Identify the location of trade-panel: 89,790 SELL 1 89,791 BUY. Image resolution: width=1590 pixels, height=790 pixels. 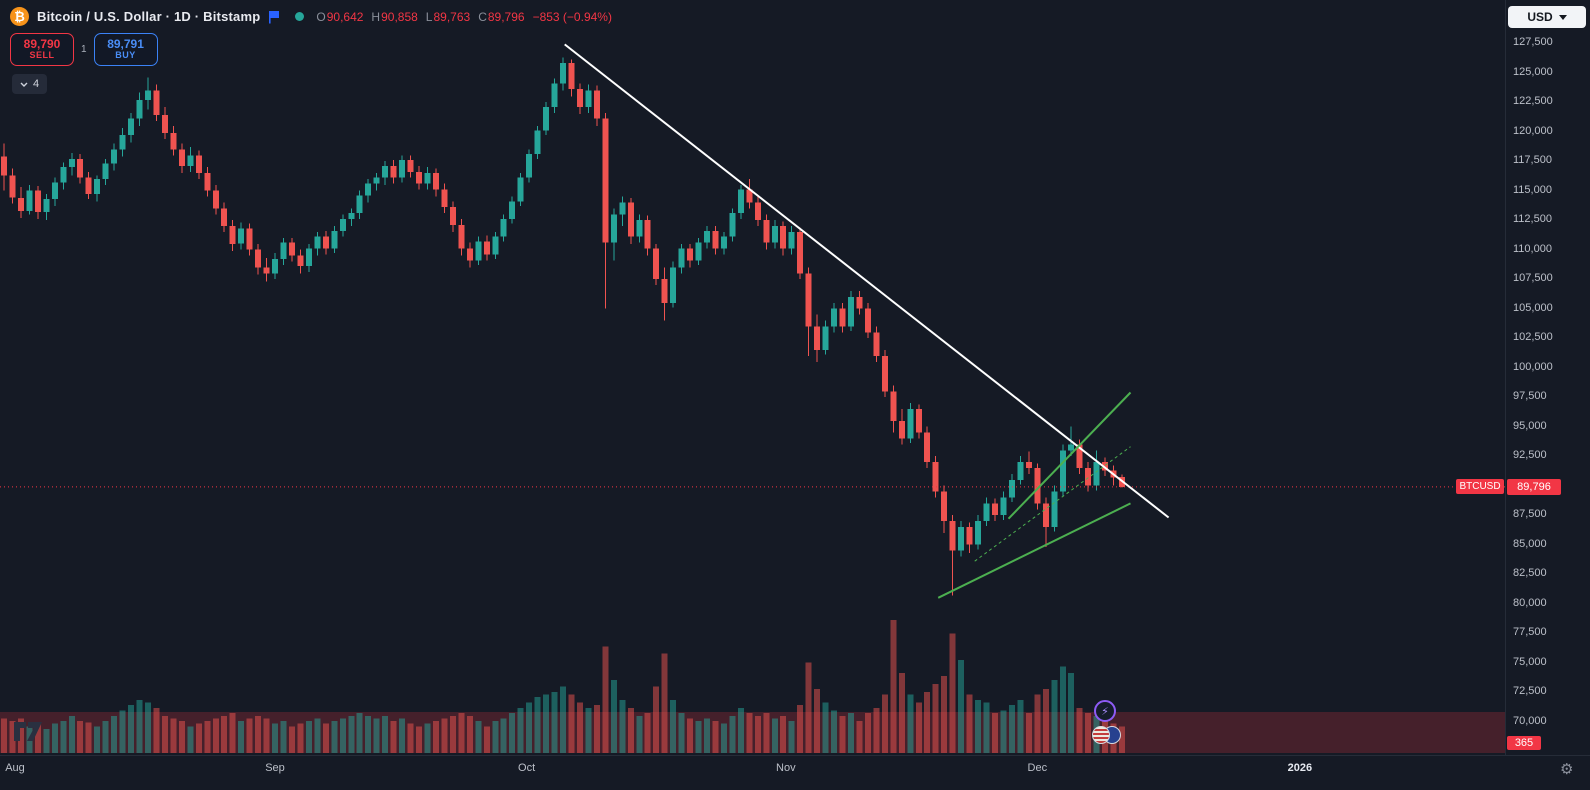
(84, 49).